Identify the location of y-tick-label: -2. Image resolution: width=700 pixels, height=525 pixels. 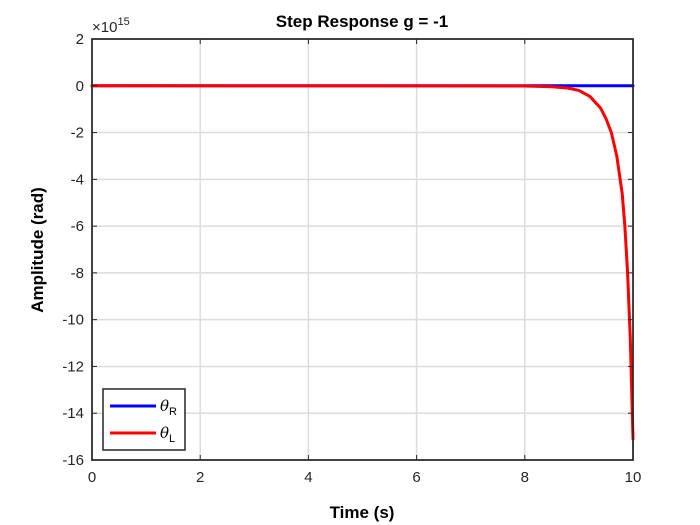
(77, 133).